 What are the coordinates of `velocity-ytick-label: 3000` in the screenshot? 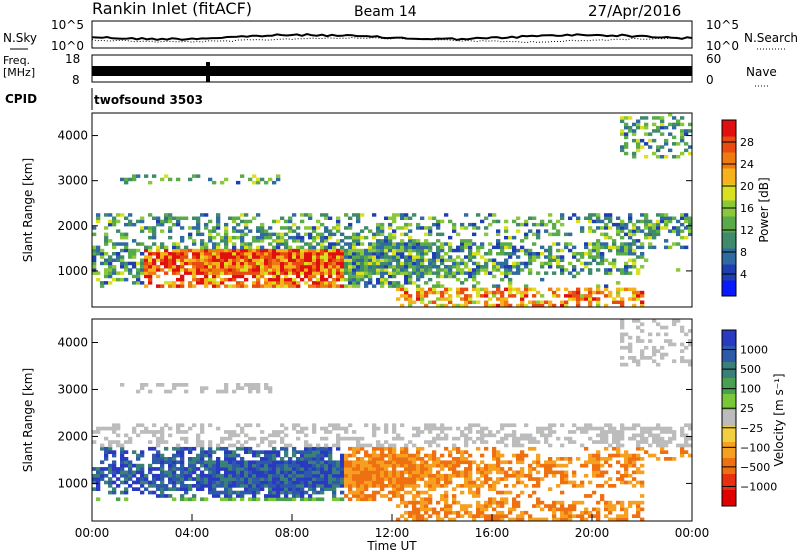 It's located at (72, 389).